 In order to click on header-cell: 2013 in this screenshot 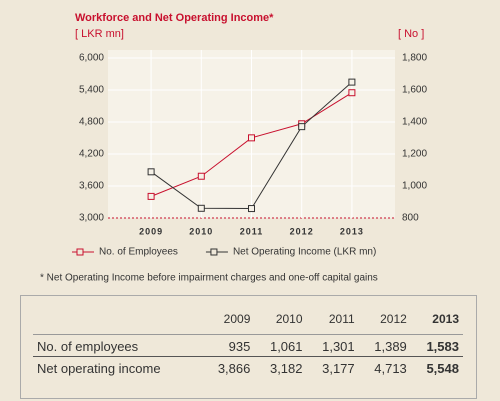, I will do `click(436, 320)`.